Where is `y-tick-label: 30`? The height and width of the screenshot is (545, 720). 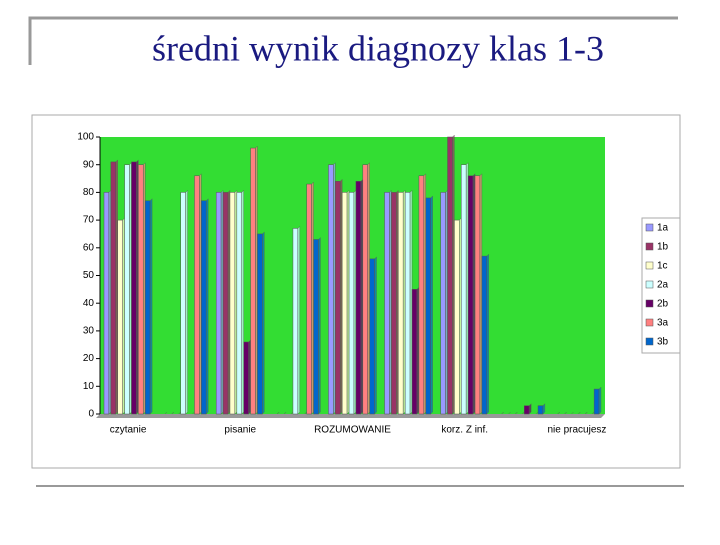 y-tick-label: 30 is located at coordinates (89, 331).